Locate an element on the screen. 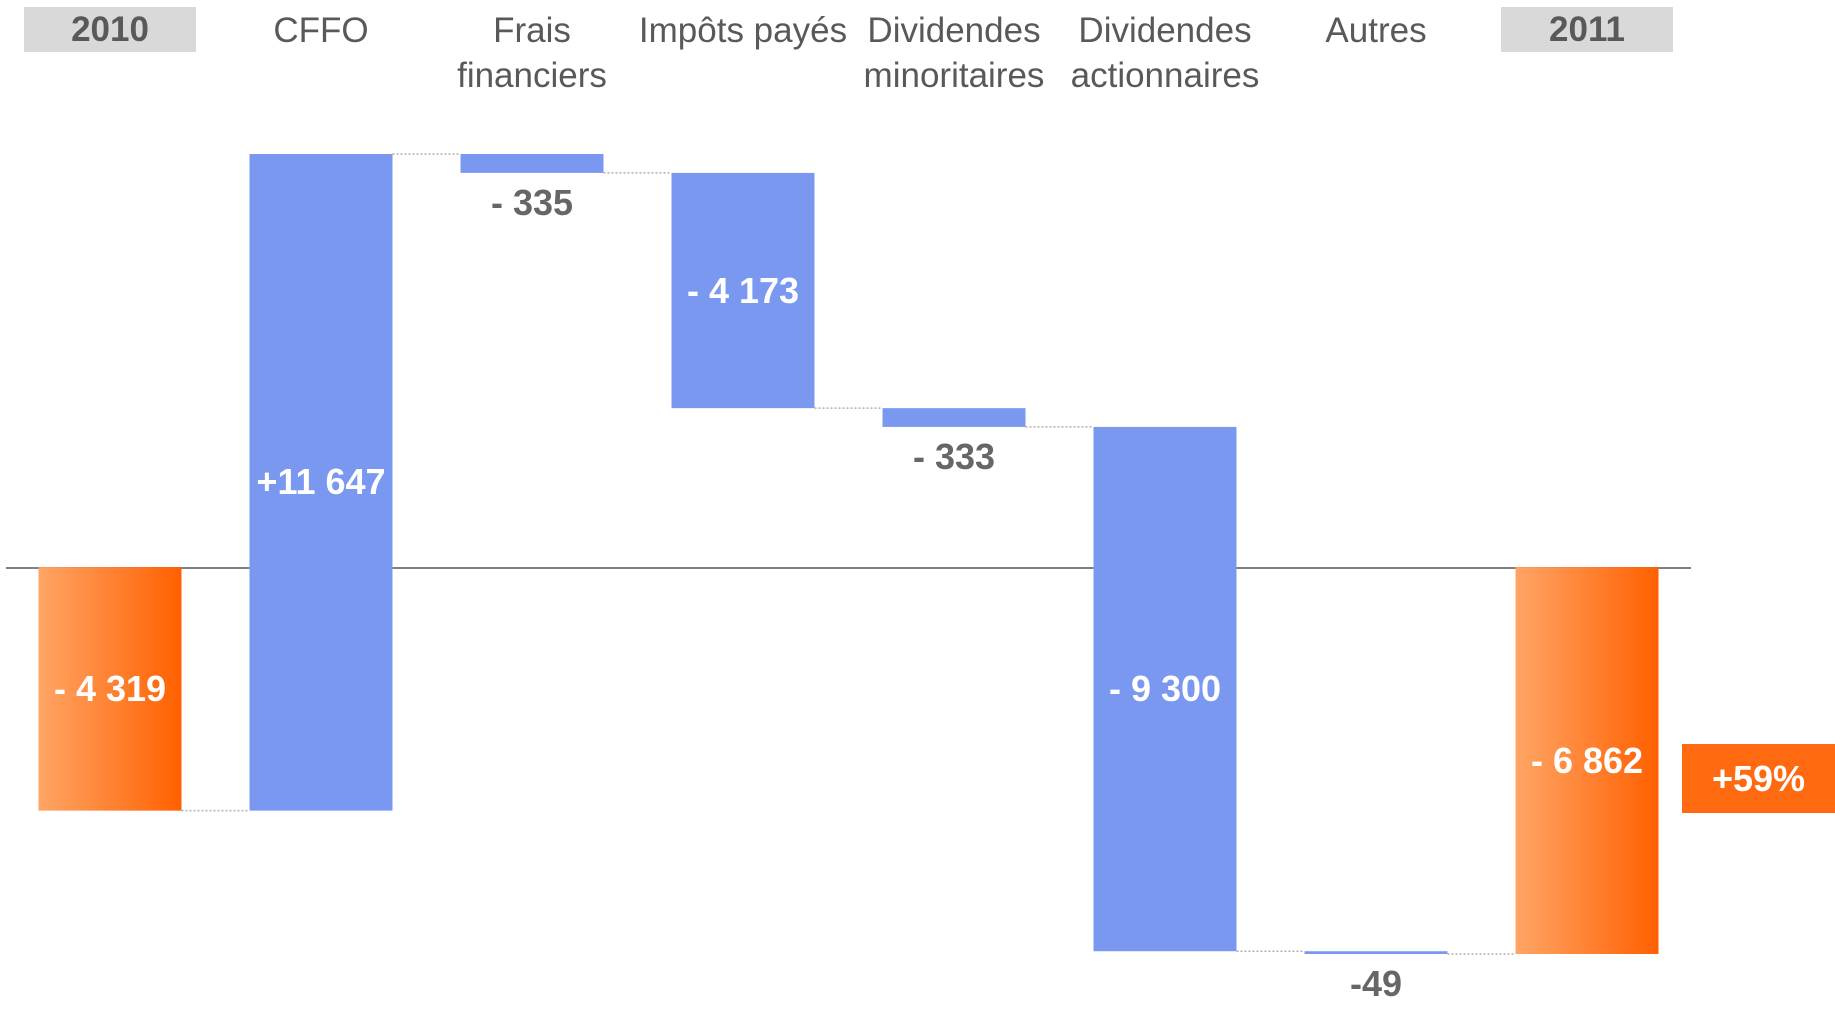  value-label: - 4 173 is located at coordinates (743, 290).